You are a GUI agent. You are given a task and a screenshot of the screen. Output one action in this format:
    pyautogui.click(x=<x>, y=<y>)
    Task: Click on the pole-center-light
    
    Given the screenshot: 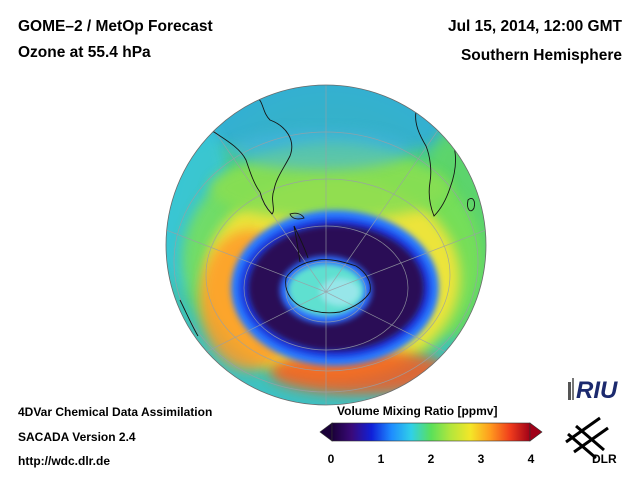 What is the action you would take?
    pyautogui.click(x=340, y=292)
    